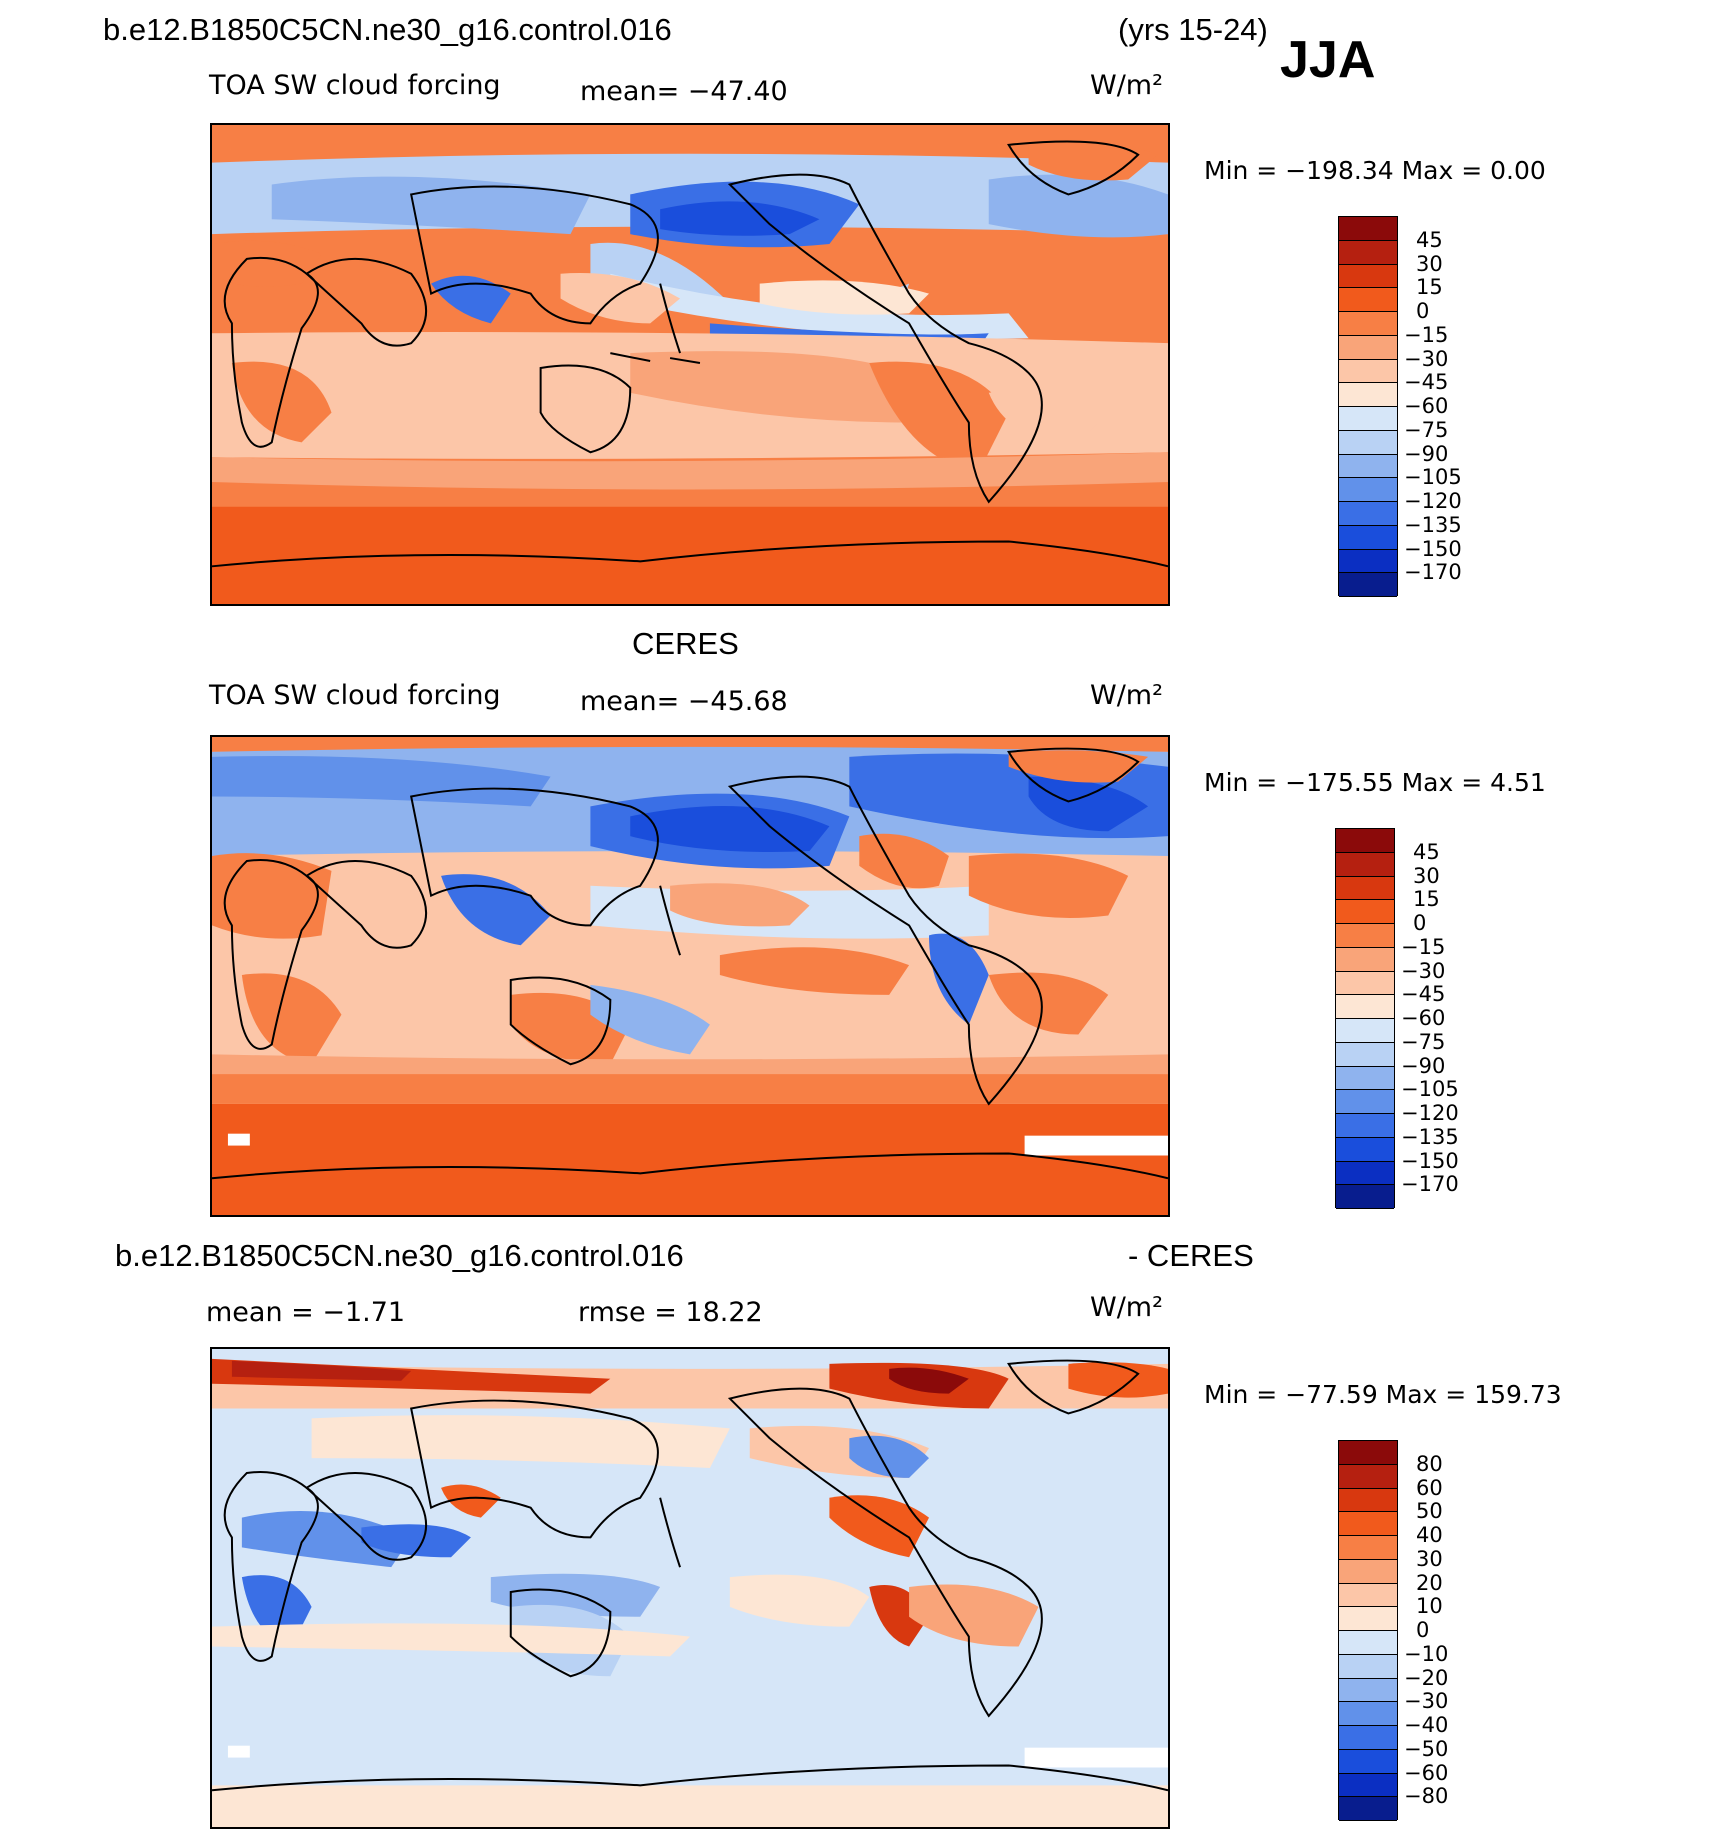 This screenshot has width=1710, height=1841. What do you see at coordinates (1426, 1748) in the screenshot?
I see `colorbar-tick-label: −50` at bounding box center [1426, 1748].